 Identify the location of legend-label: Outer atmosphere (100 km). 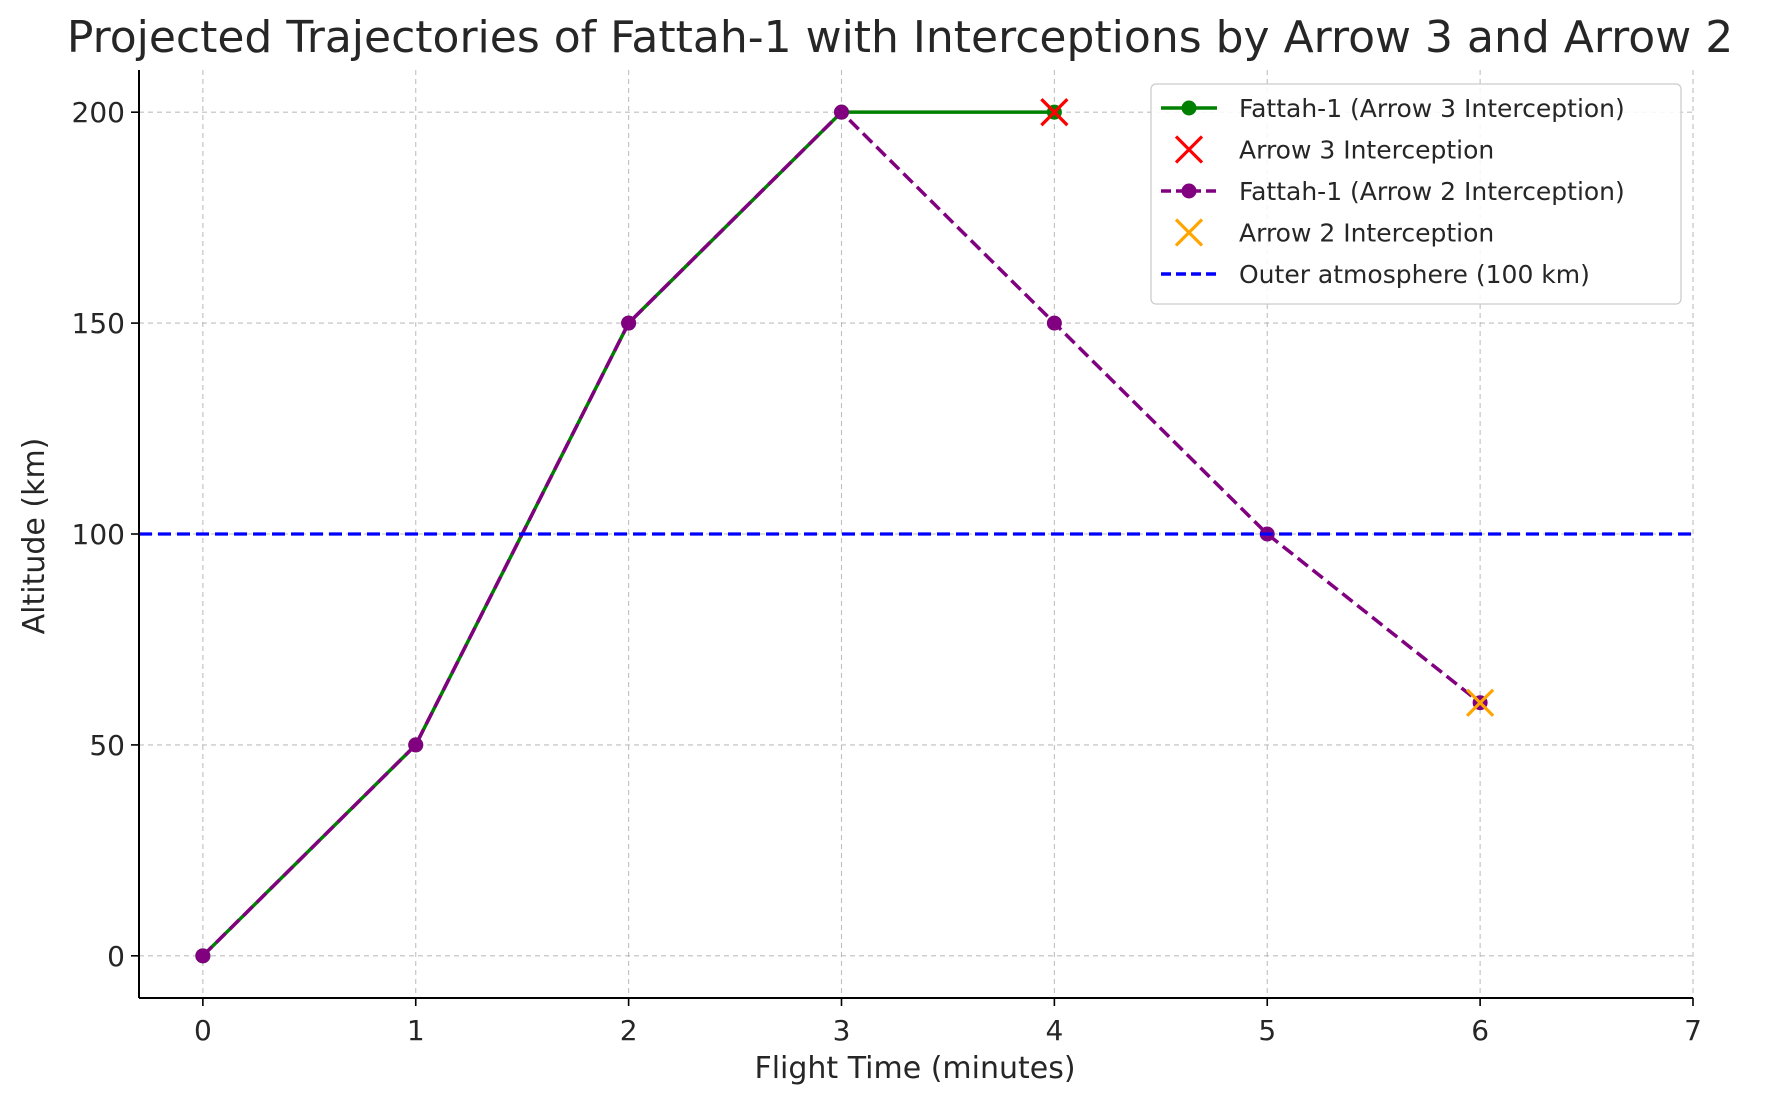
(1414, 274).